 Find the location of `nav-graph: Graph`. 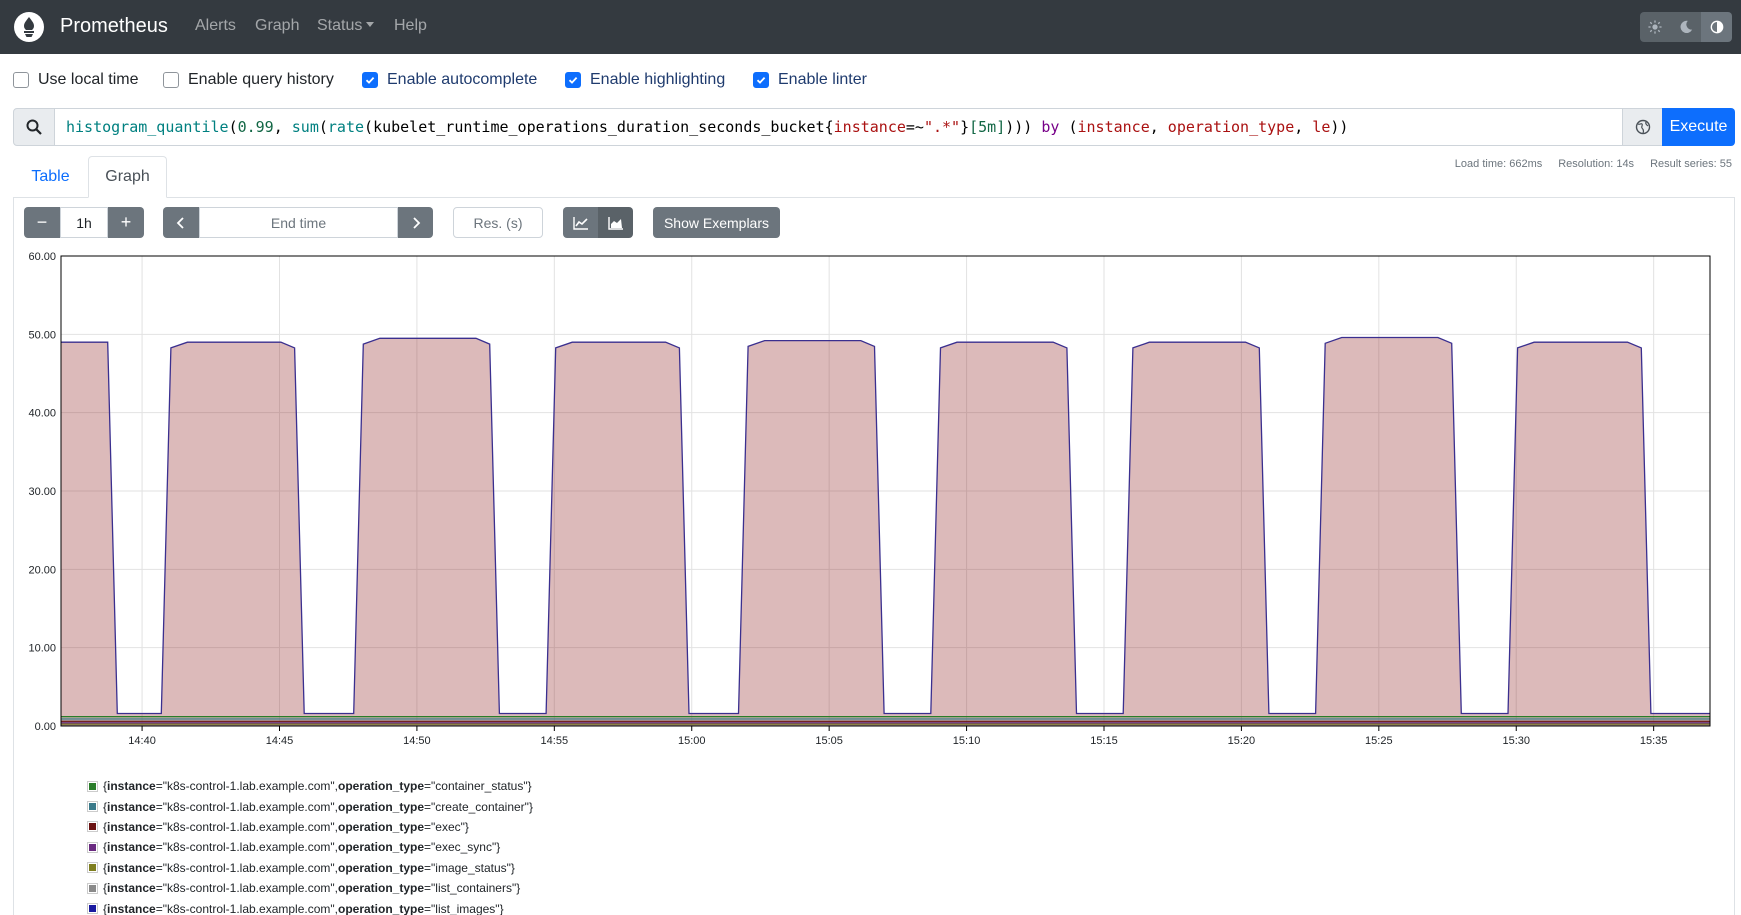

nav-graph: Graph is located at coordinates (277, 25).